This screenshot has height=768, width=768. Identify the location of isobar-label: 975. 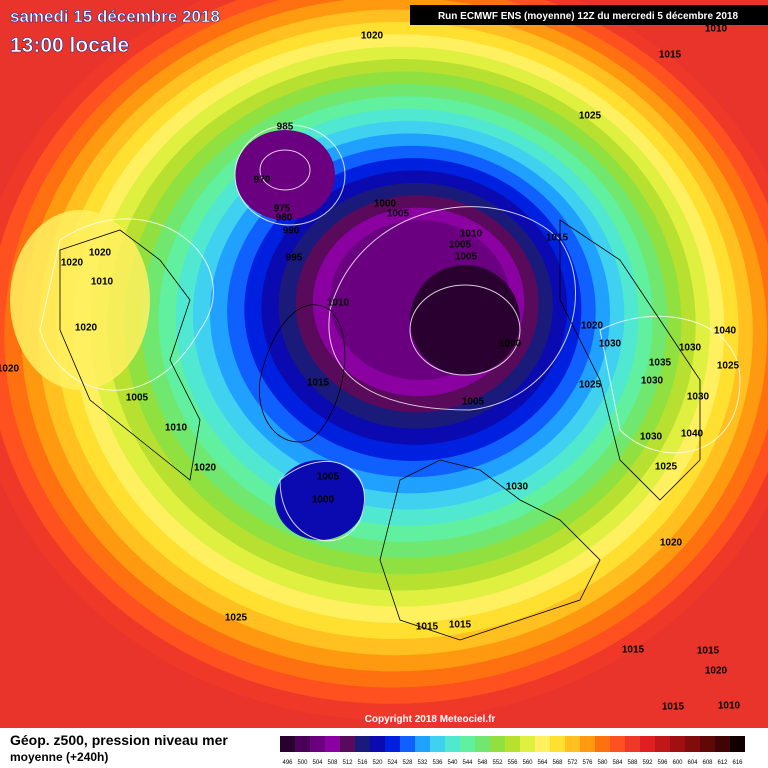
(282, 209).